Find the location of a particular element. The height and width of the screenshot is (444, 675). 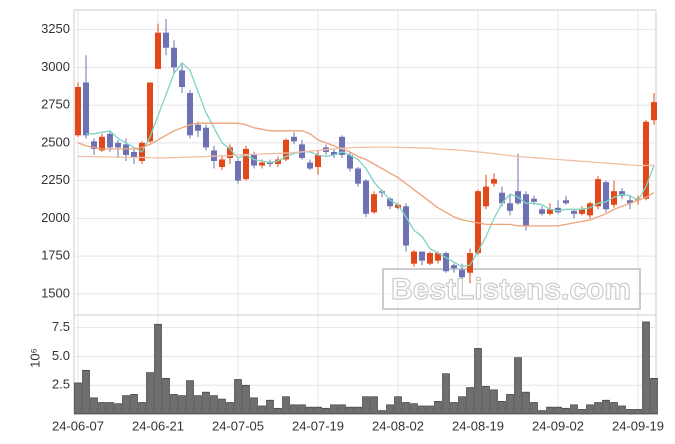

y-tick-label: 2750 is located at coordinates (55, 104).